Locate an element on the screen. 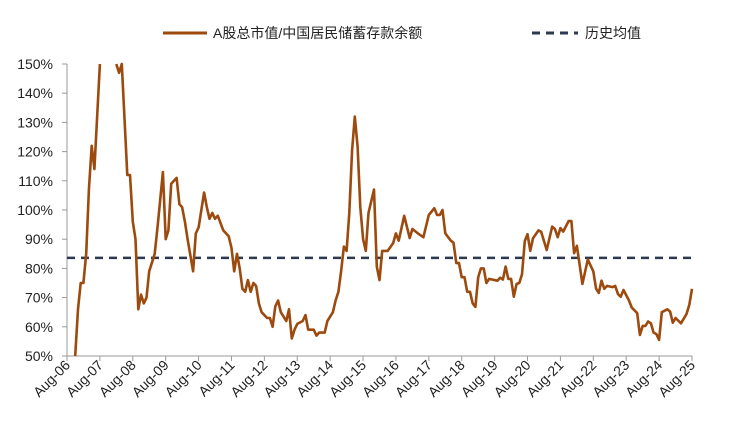 The height and width of the screenshot is (424, 730). y-tick-label: 140% is located at coordinates (35, 93).